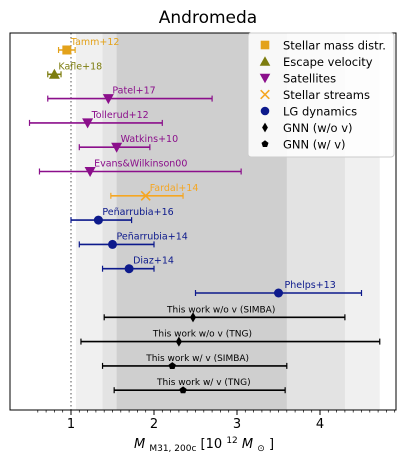  Describe the element at coordinates (203, 383) in the screenshot. I see `point-label: This work w/ v (TNG)` at that location.